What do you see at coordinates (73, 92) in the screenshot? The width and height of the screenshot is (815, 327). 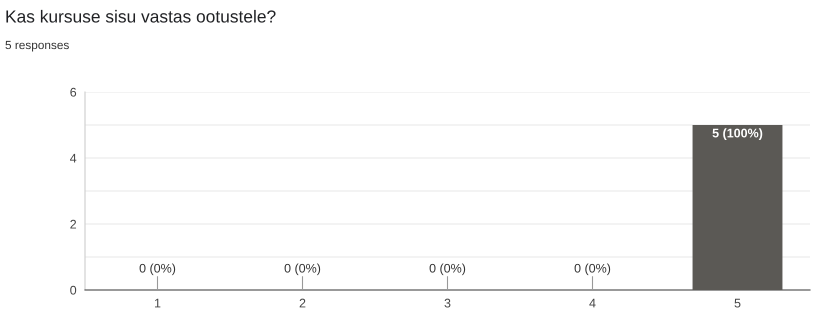 I see `y-tick-label: 6` at bounding box center [73, 92].